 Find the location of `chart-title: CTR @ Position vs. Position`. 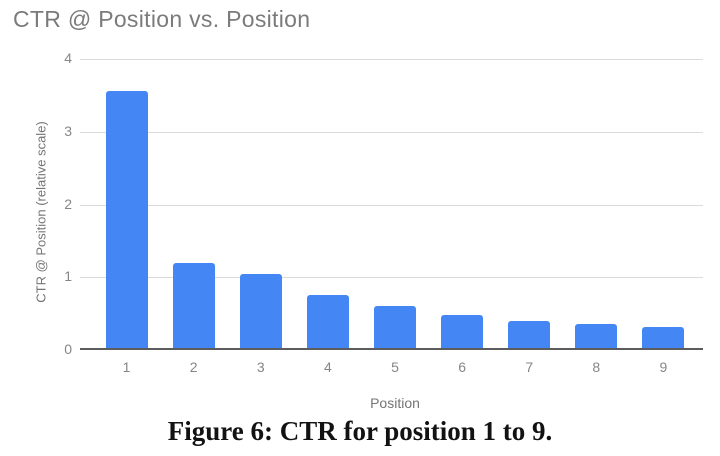

chart-title: CTR @ Position vs. Position is located at coordinates (162, 19).